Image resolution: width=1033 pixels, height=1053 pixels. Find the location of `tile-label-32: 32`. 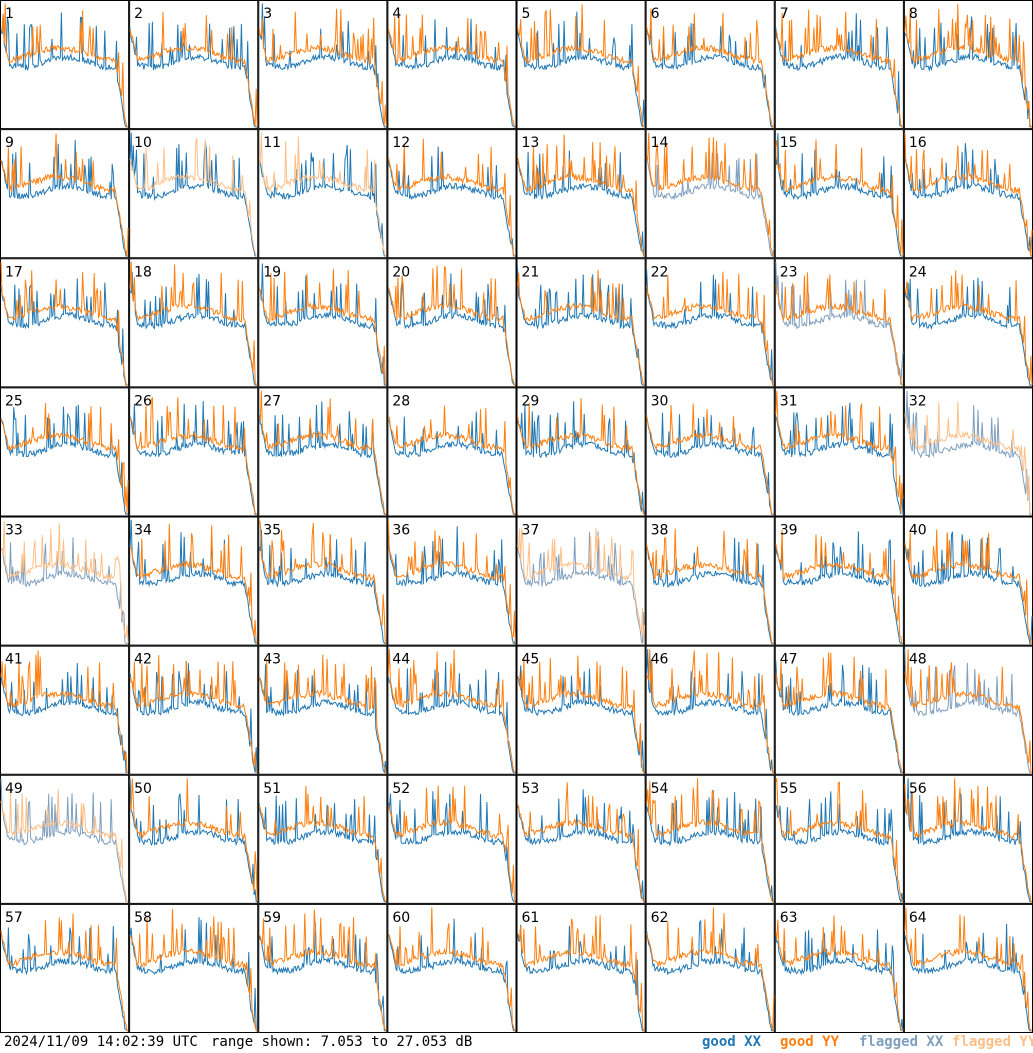

tile-label-32: 32 is located at coordinates (918, 401).